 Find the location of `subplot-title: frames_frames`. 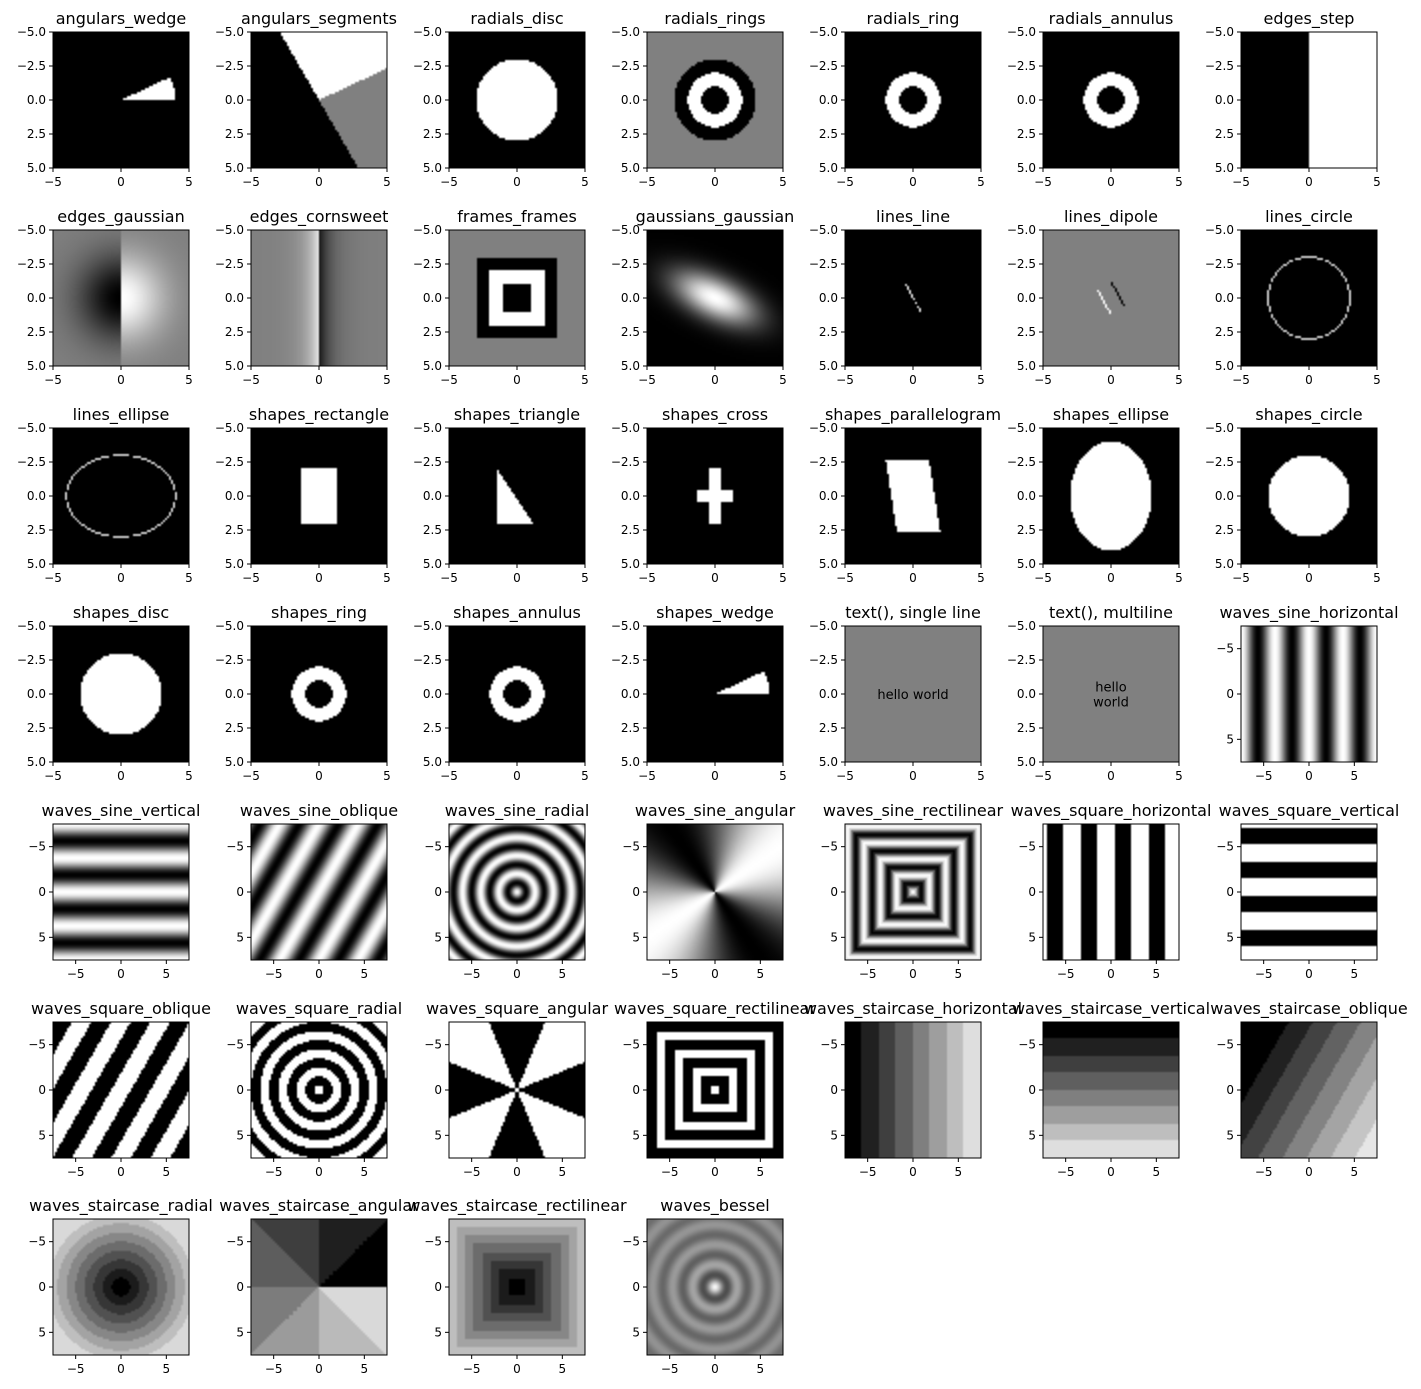

subplot-title: frames_frames is located at coordinates (517, 217).